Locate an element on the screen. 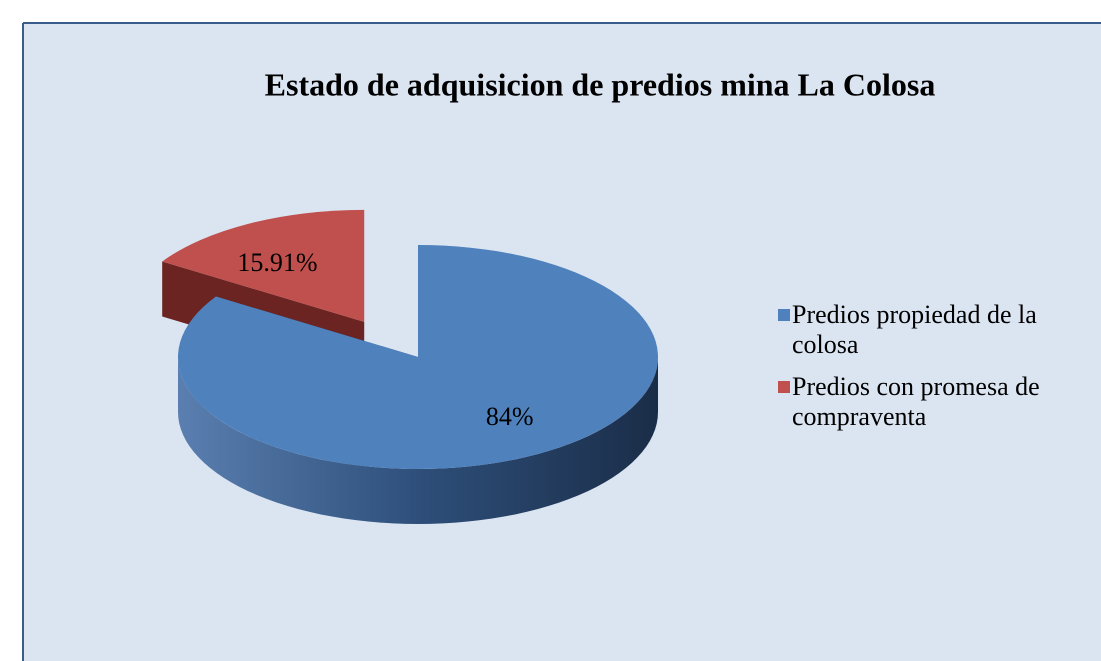 The width and height of the screenshot is (1101, 661). legend-entry: Predios propiedad de la colosa is located at coordinates (938, 330).